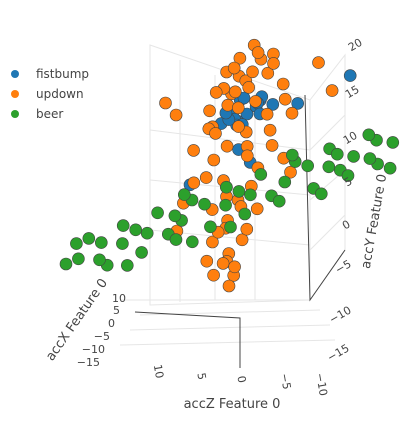 The height and width of the screenshot is (425, 403). Describe the element at coordinates (350, 138) in the screenshot. I see `y-tick-label: 10` at that location.